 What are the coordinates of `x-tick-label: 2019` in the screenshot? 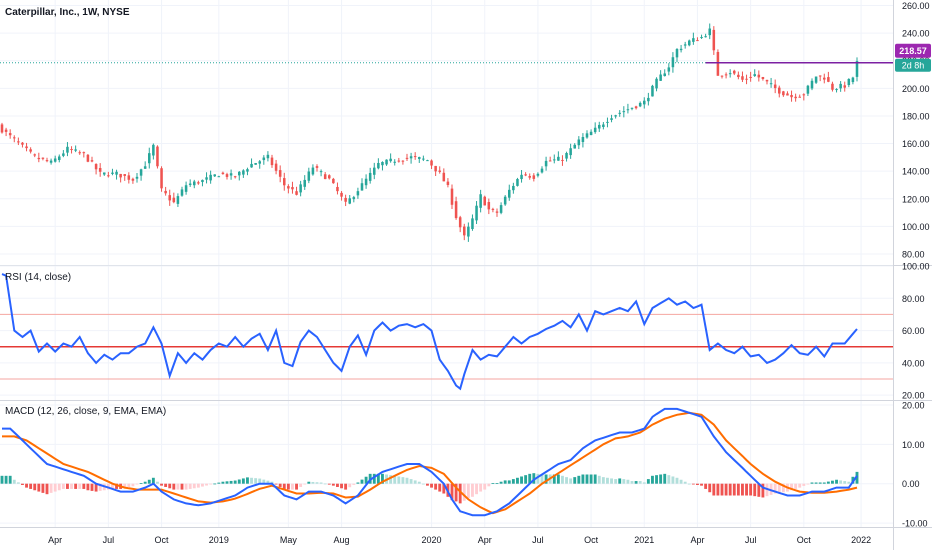 It's located at (219, 540).